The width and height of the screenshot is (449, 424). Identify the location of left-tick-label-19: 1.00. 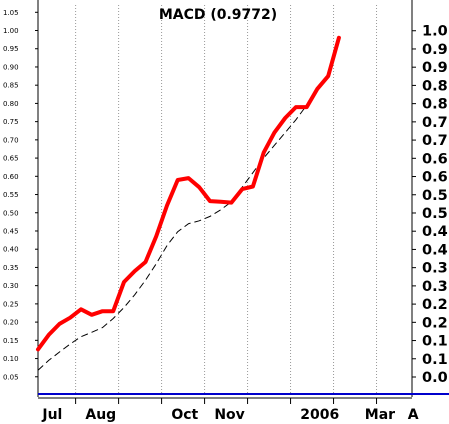
(11, 31).